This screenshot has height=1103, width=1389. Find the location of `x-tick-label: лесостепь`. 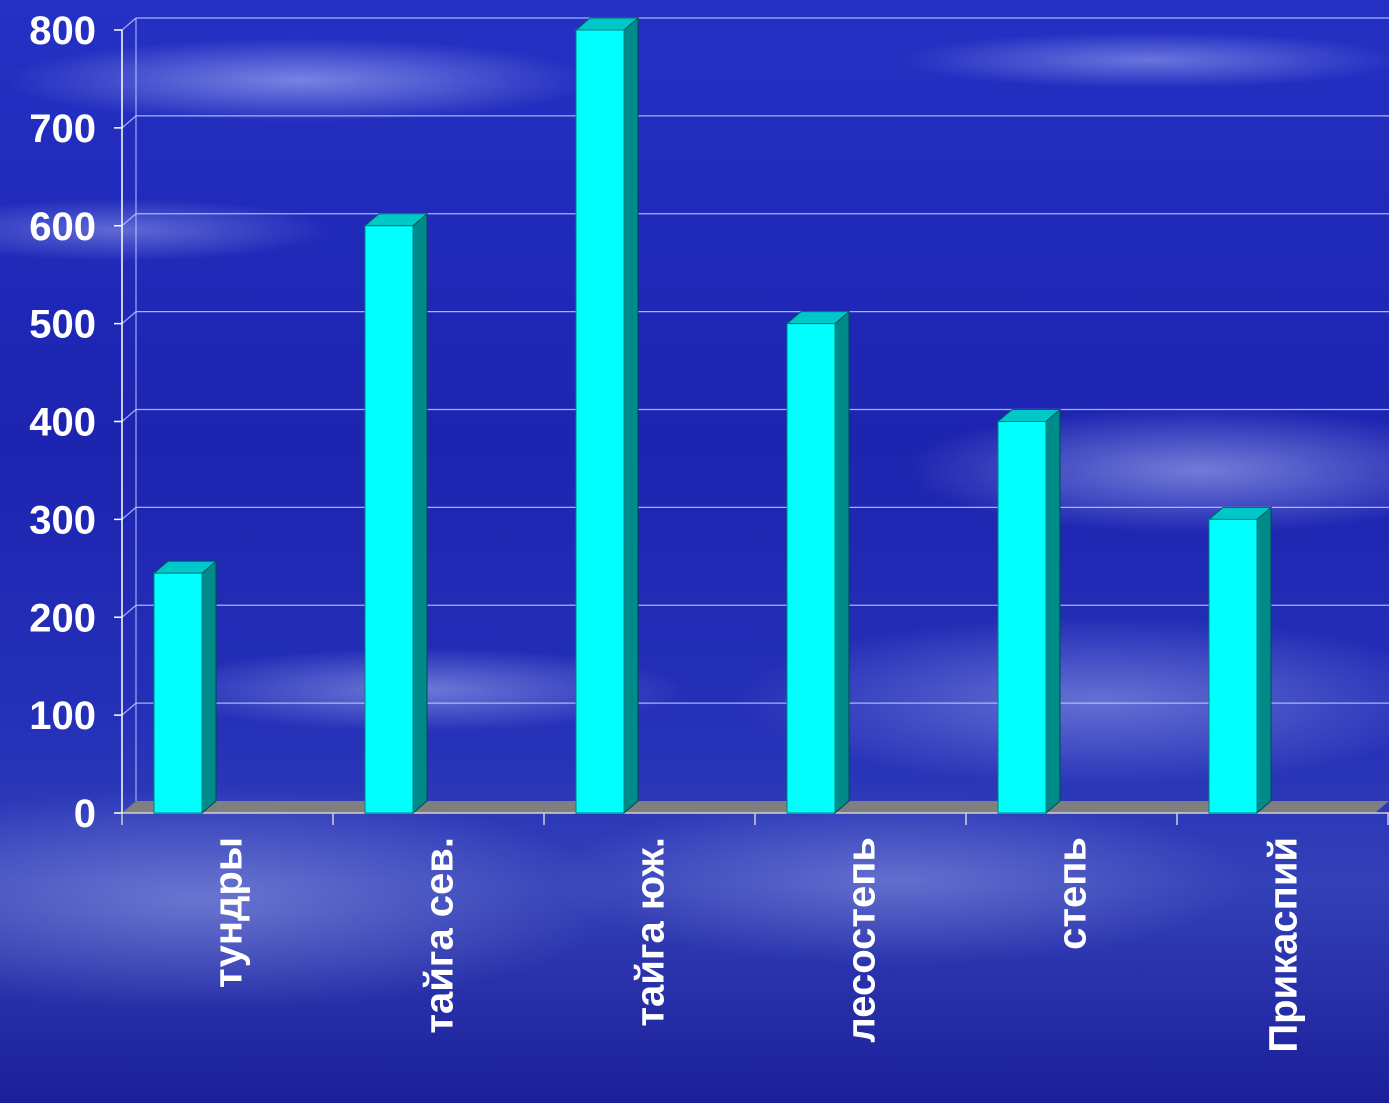

x-tick-label: лесостепь is located at coordinates (862, 940).